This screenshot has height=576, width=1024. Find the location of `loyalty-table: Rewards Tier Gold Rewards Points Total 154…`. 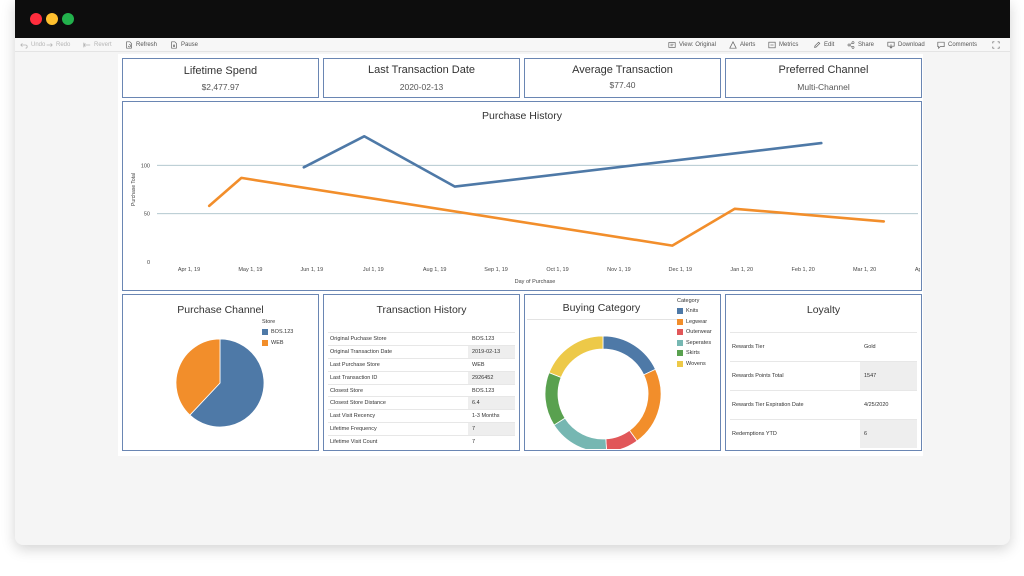

loyalty-table: Rewards Tier Gold Rewards Points Total 154… is located at coordinates (823, 390).